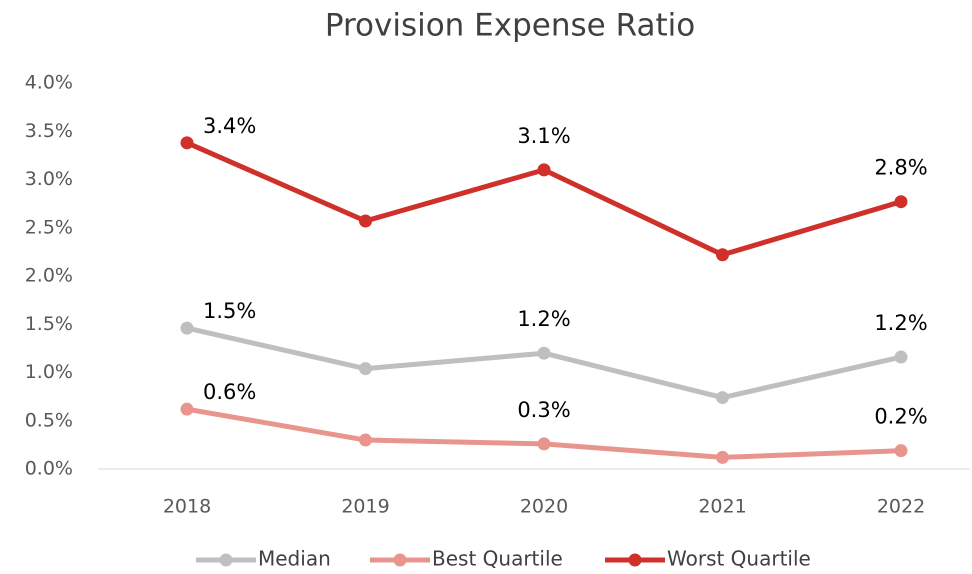 The height and width of the screenshot is (574, 972). What do you see at coordinates (497, 559) in the screenshot?
I see `legend-label: Best Quartile` at bounding box center [497, 559].